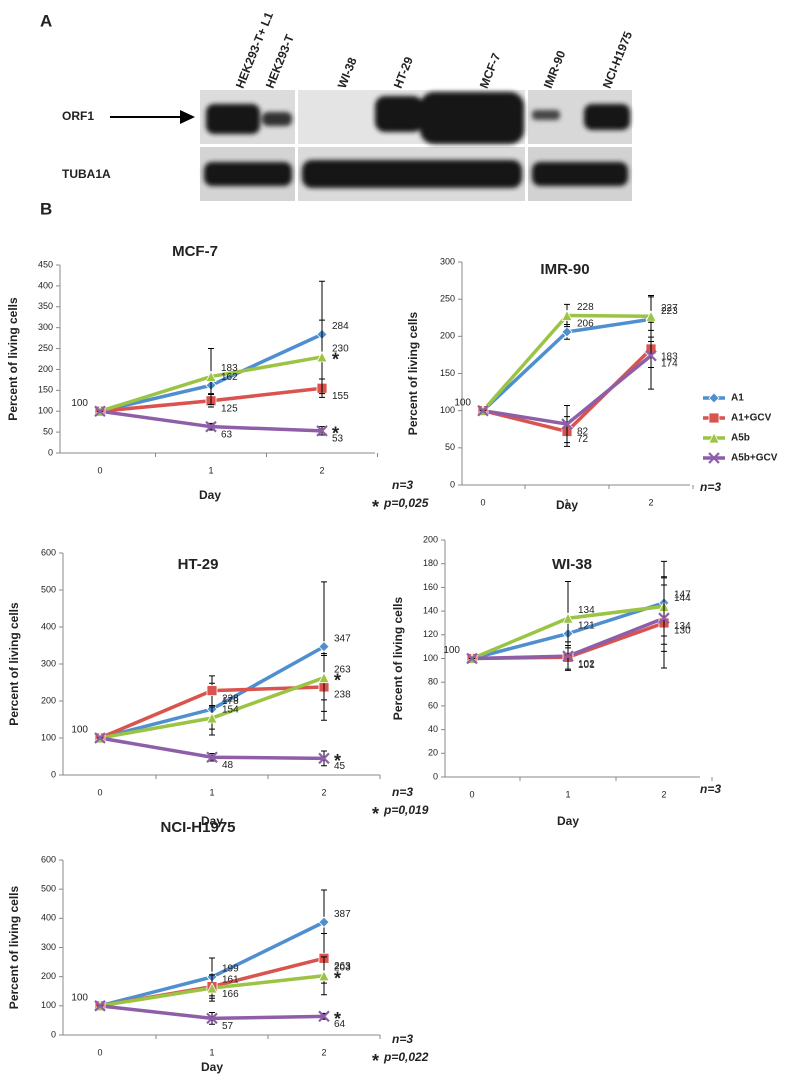  Describe the element at coordinates (669, 363) in the screenshot. I see `data-label: 174` at that location.